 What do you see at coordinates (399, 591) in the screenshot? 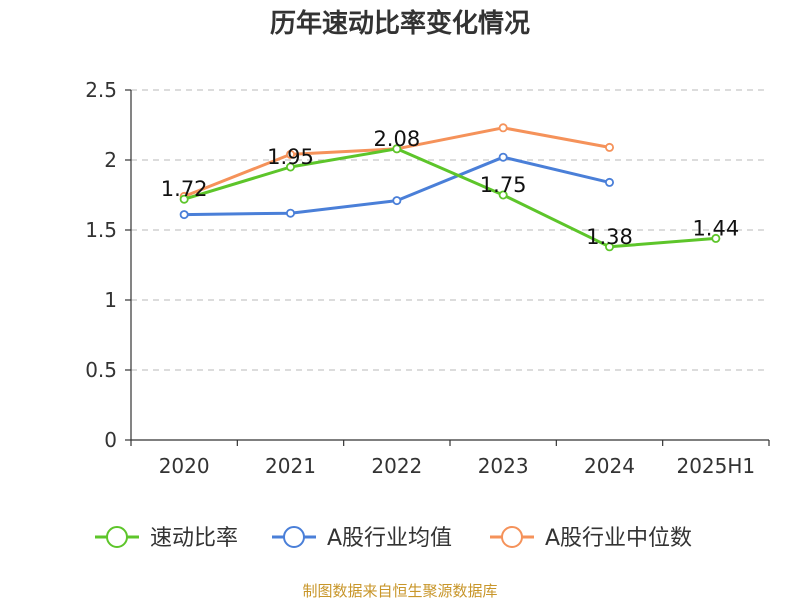
I see `source-note: 制图数据来自恒生聚源数据库` at bounding box center [399, 591].